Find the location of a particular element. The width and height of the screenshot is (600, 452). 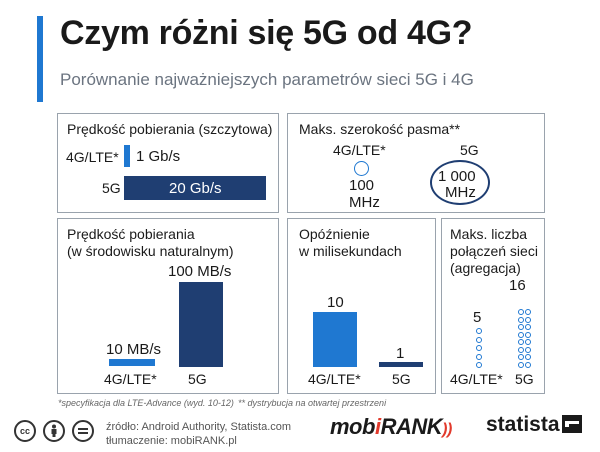

panel-title-line2: w milisekundach is located at coordinates (350, 251).